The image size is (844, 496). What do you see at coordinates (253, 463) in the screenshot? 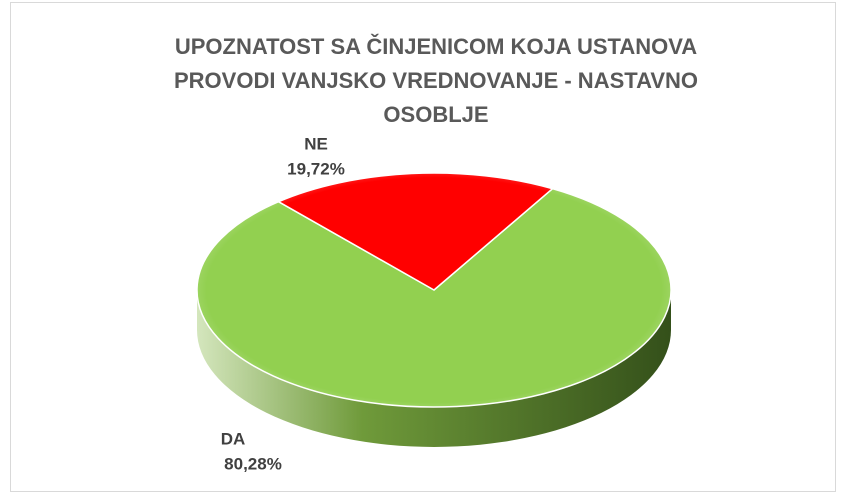
I see `value-label: 80,28%` at bounding box center [253, 463].